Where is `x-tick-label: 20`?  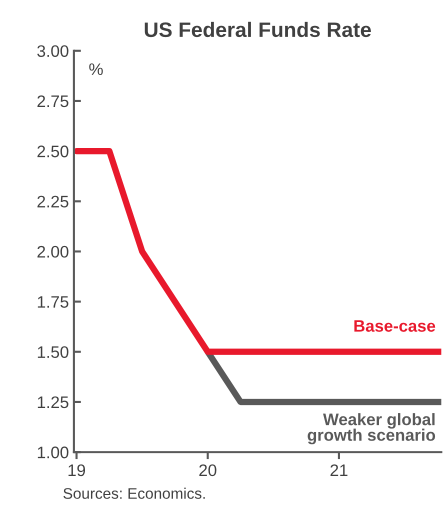 x-tick-label: 20 is located at coordinates (207, 470).